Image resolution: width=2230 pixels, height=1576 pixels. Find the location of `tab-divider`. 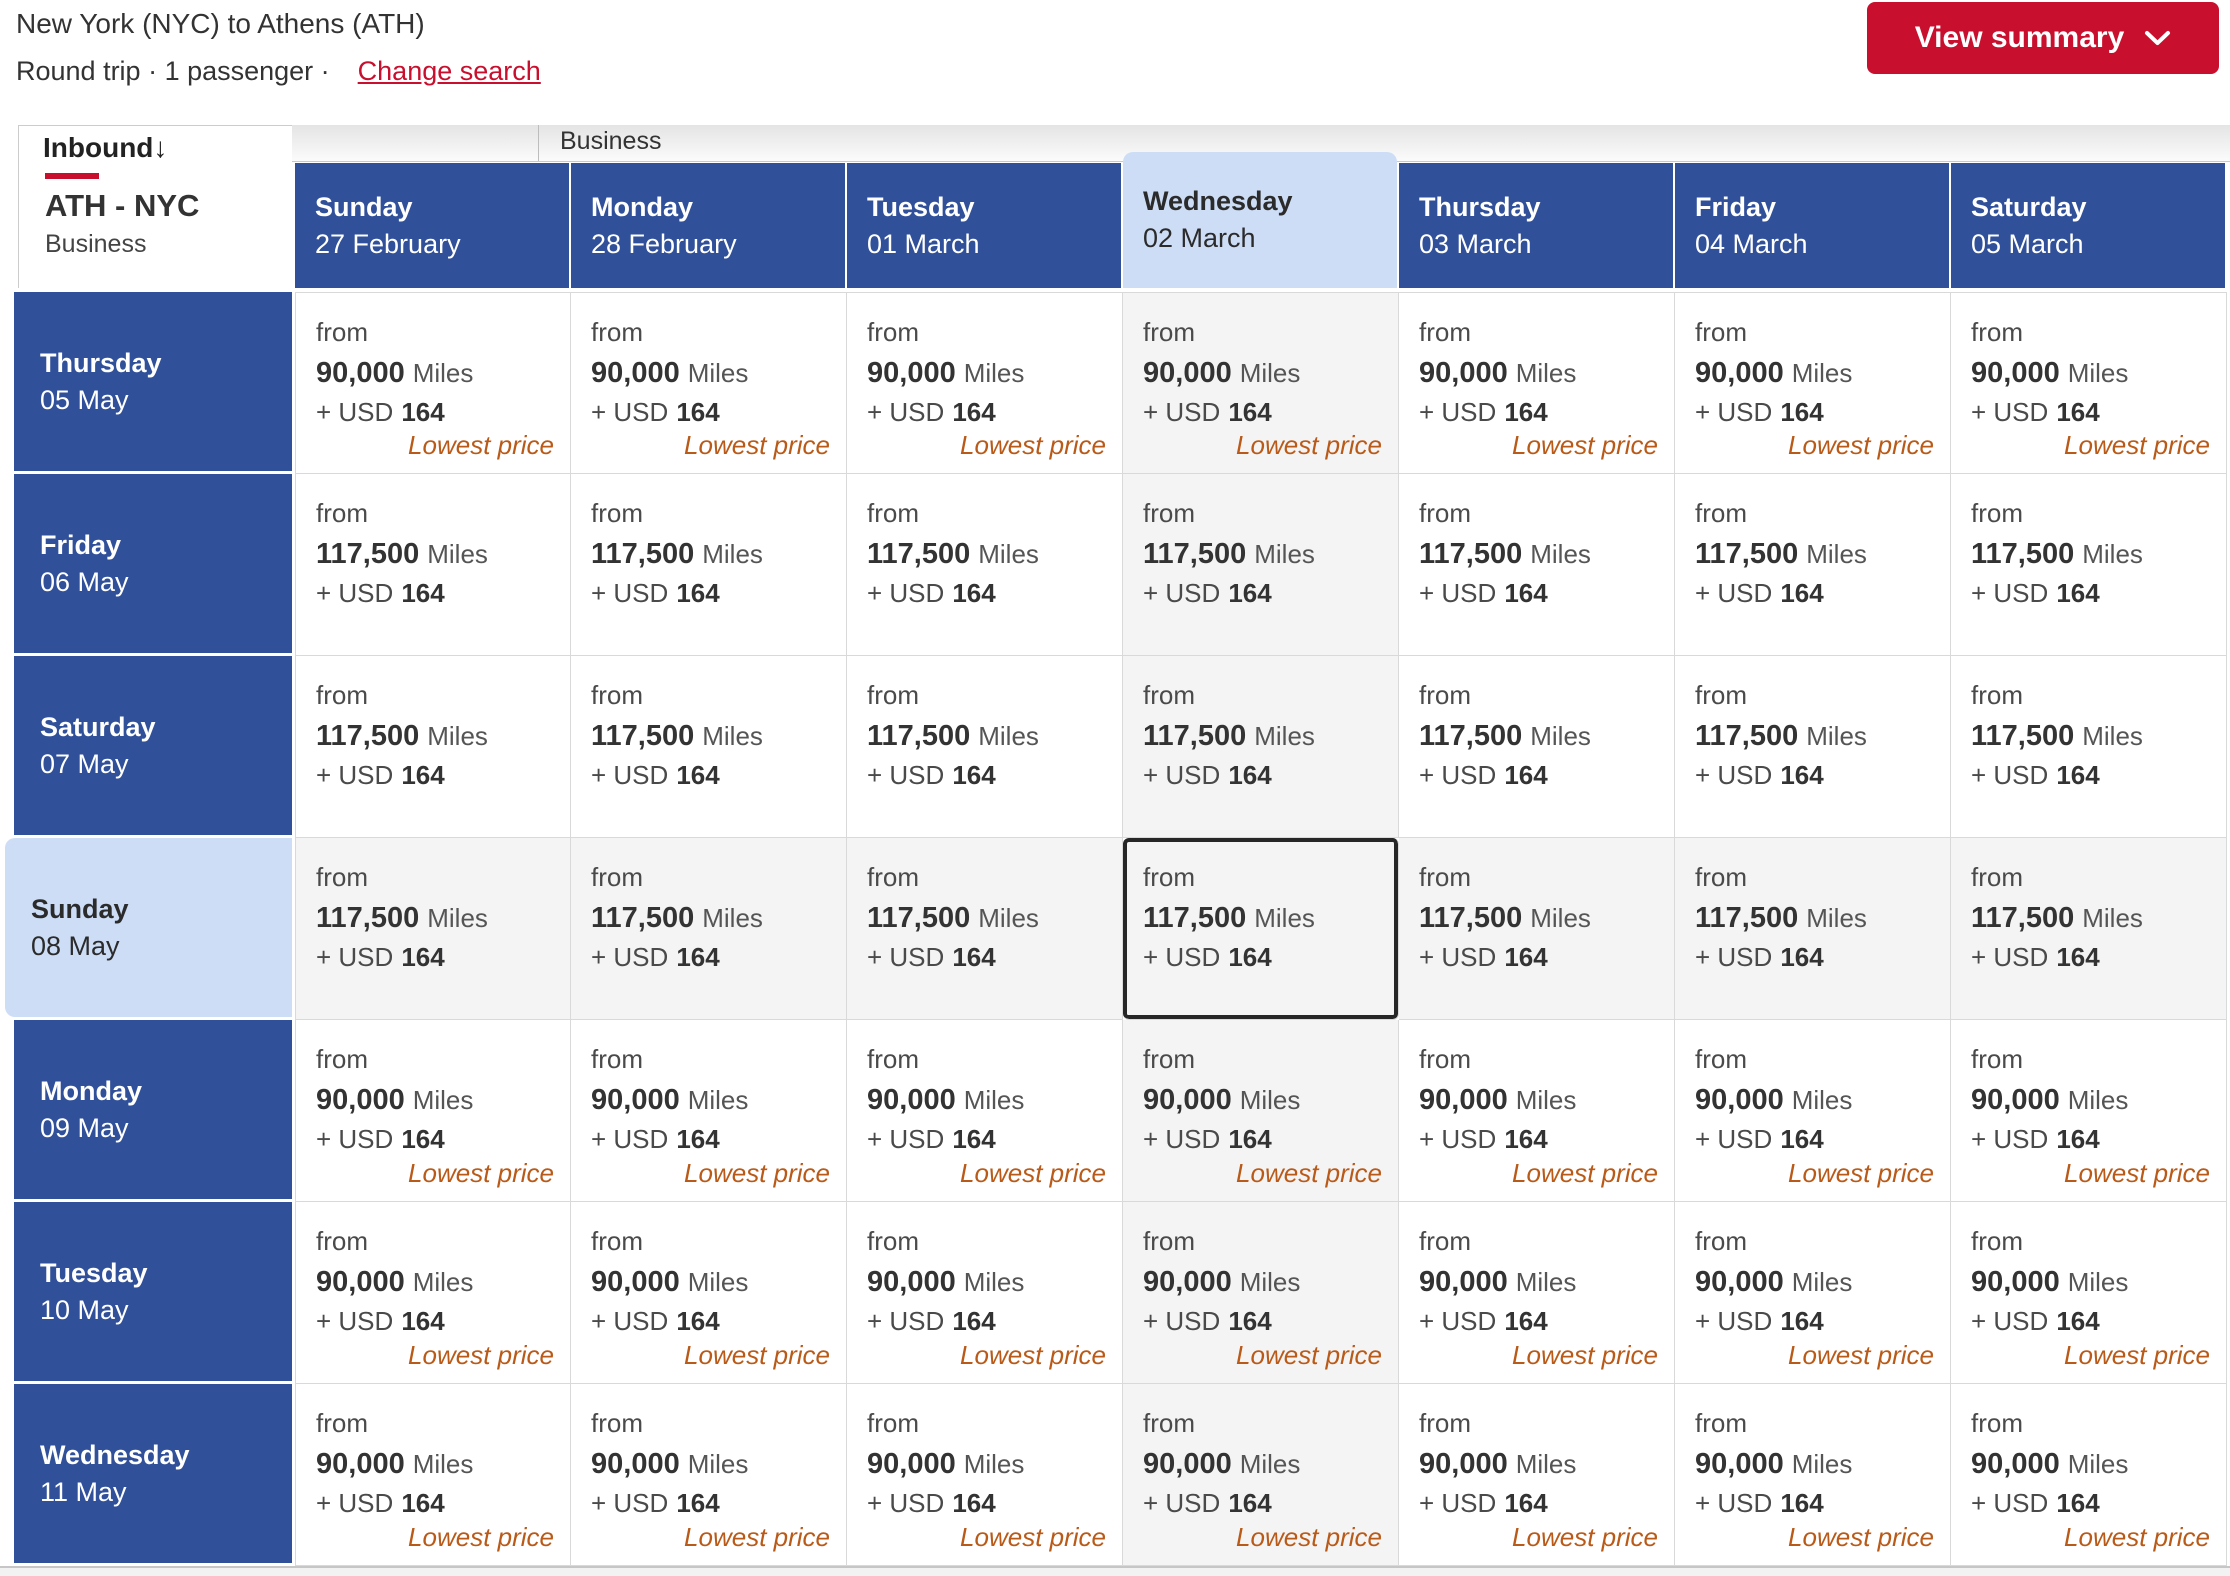

tab-divider is located at coordinates (538, 143).